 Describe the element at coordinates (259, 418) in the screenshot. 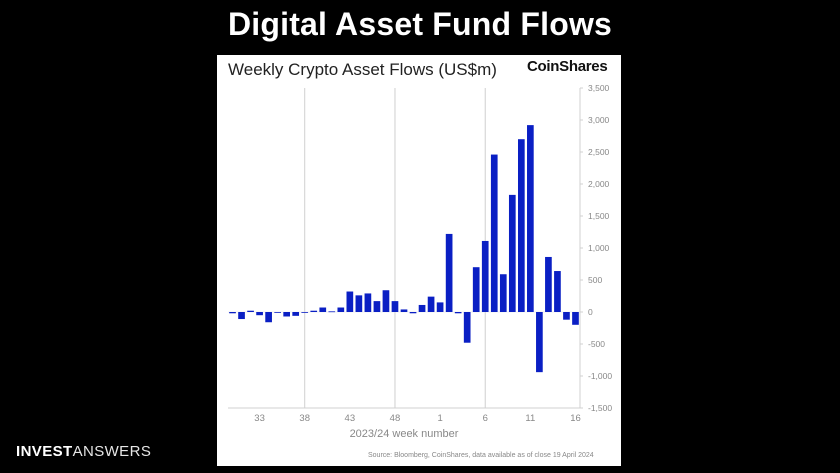

I see `x-tick-label: 33` at that location.